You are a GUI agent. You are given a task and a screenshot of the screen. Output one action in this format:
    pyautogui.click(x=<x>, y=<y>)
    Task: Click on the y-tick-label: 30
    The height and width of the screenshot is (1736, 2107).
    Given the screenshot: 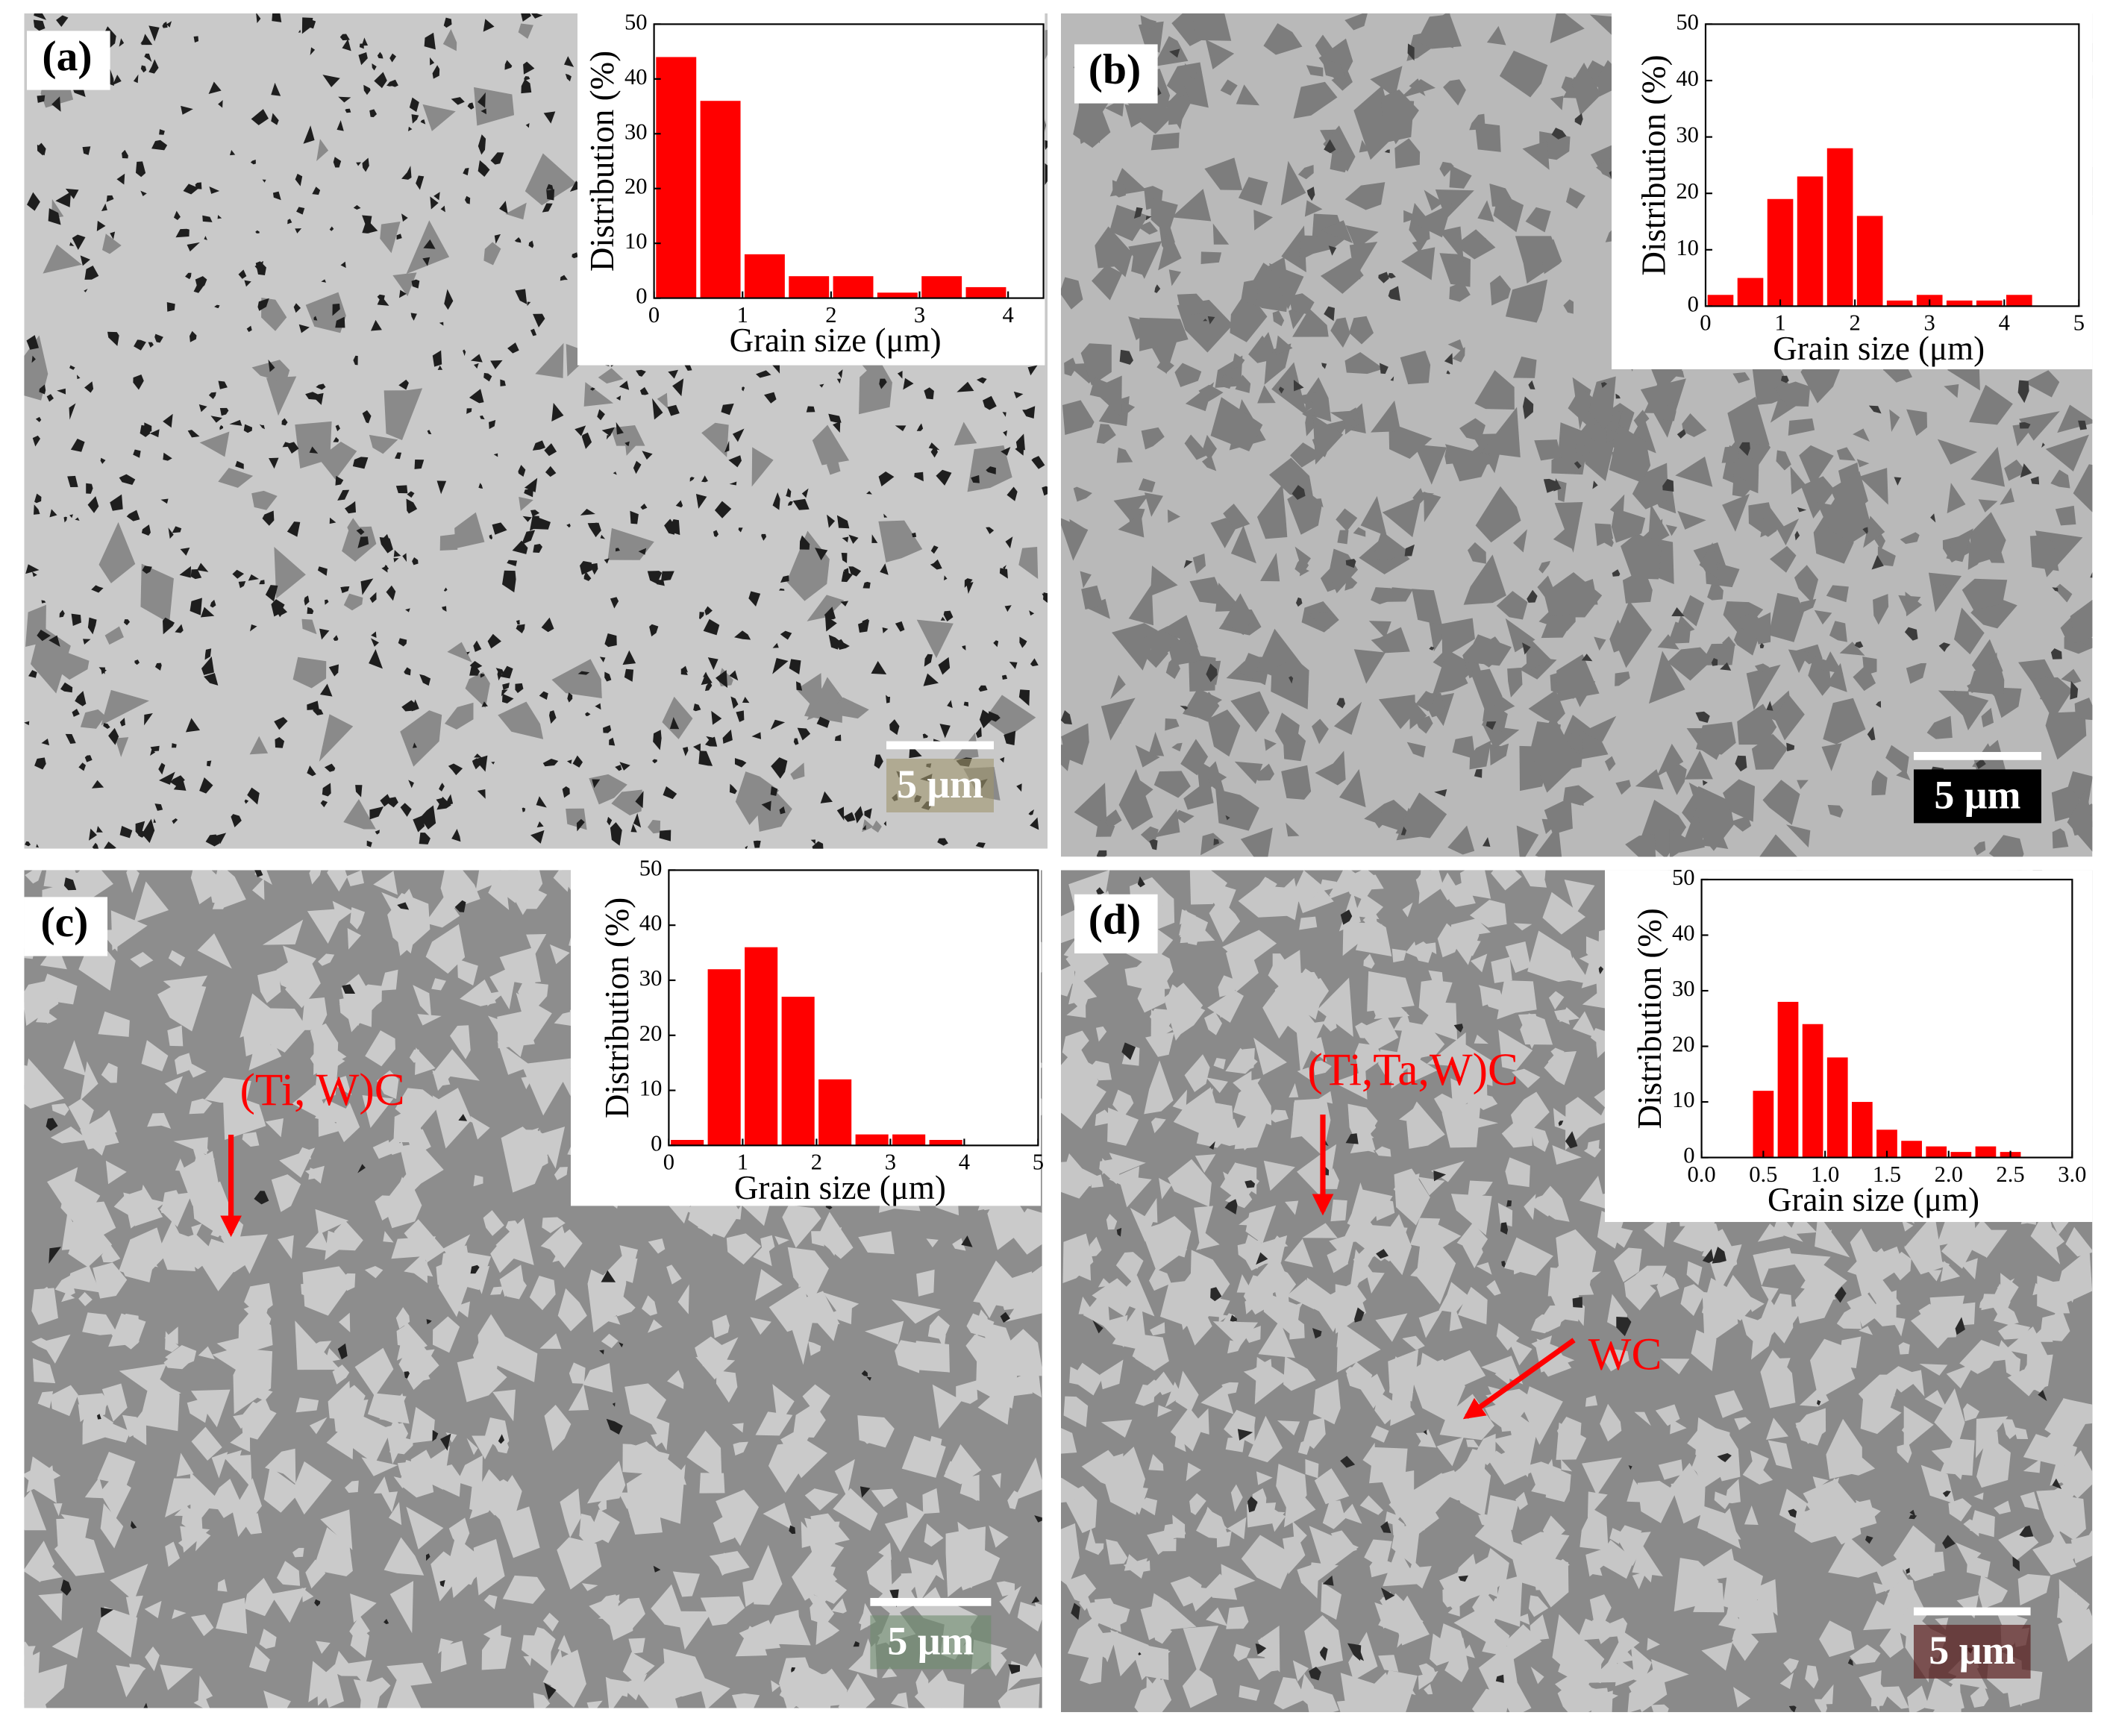 What is the action you would take?
    pyautogui.click(x=636, y=132)
    